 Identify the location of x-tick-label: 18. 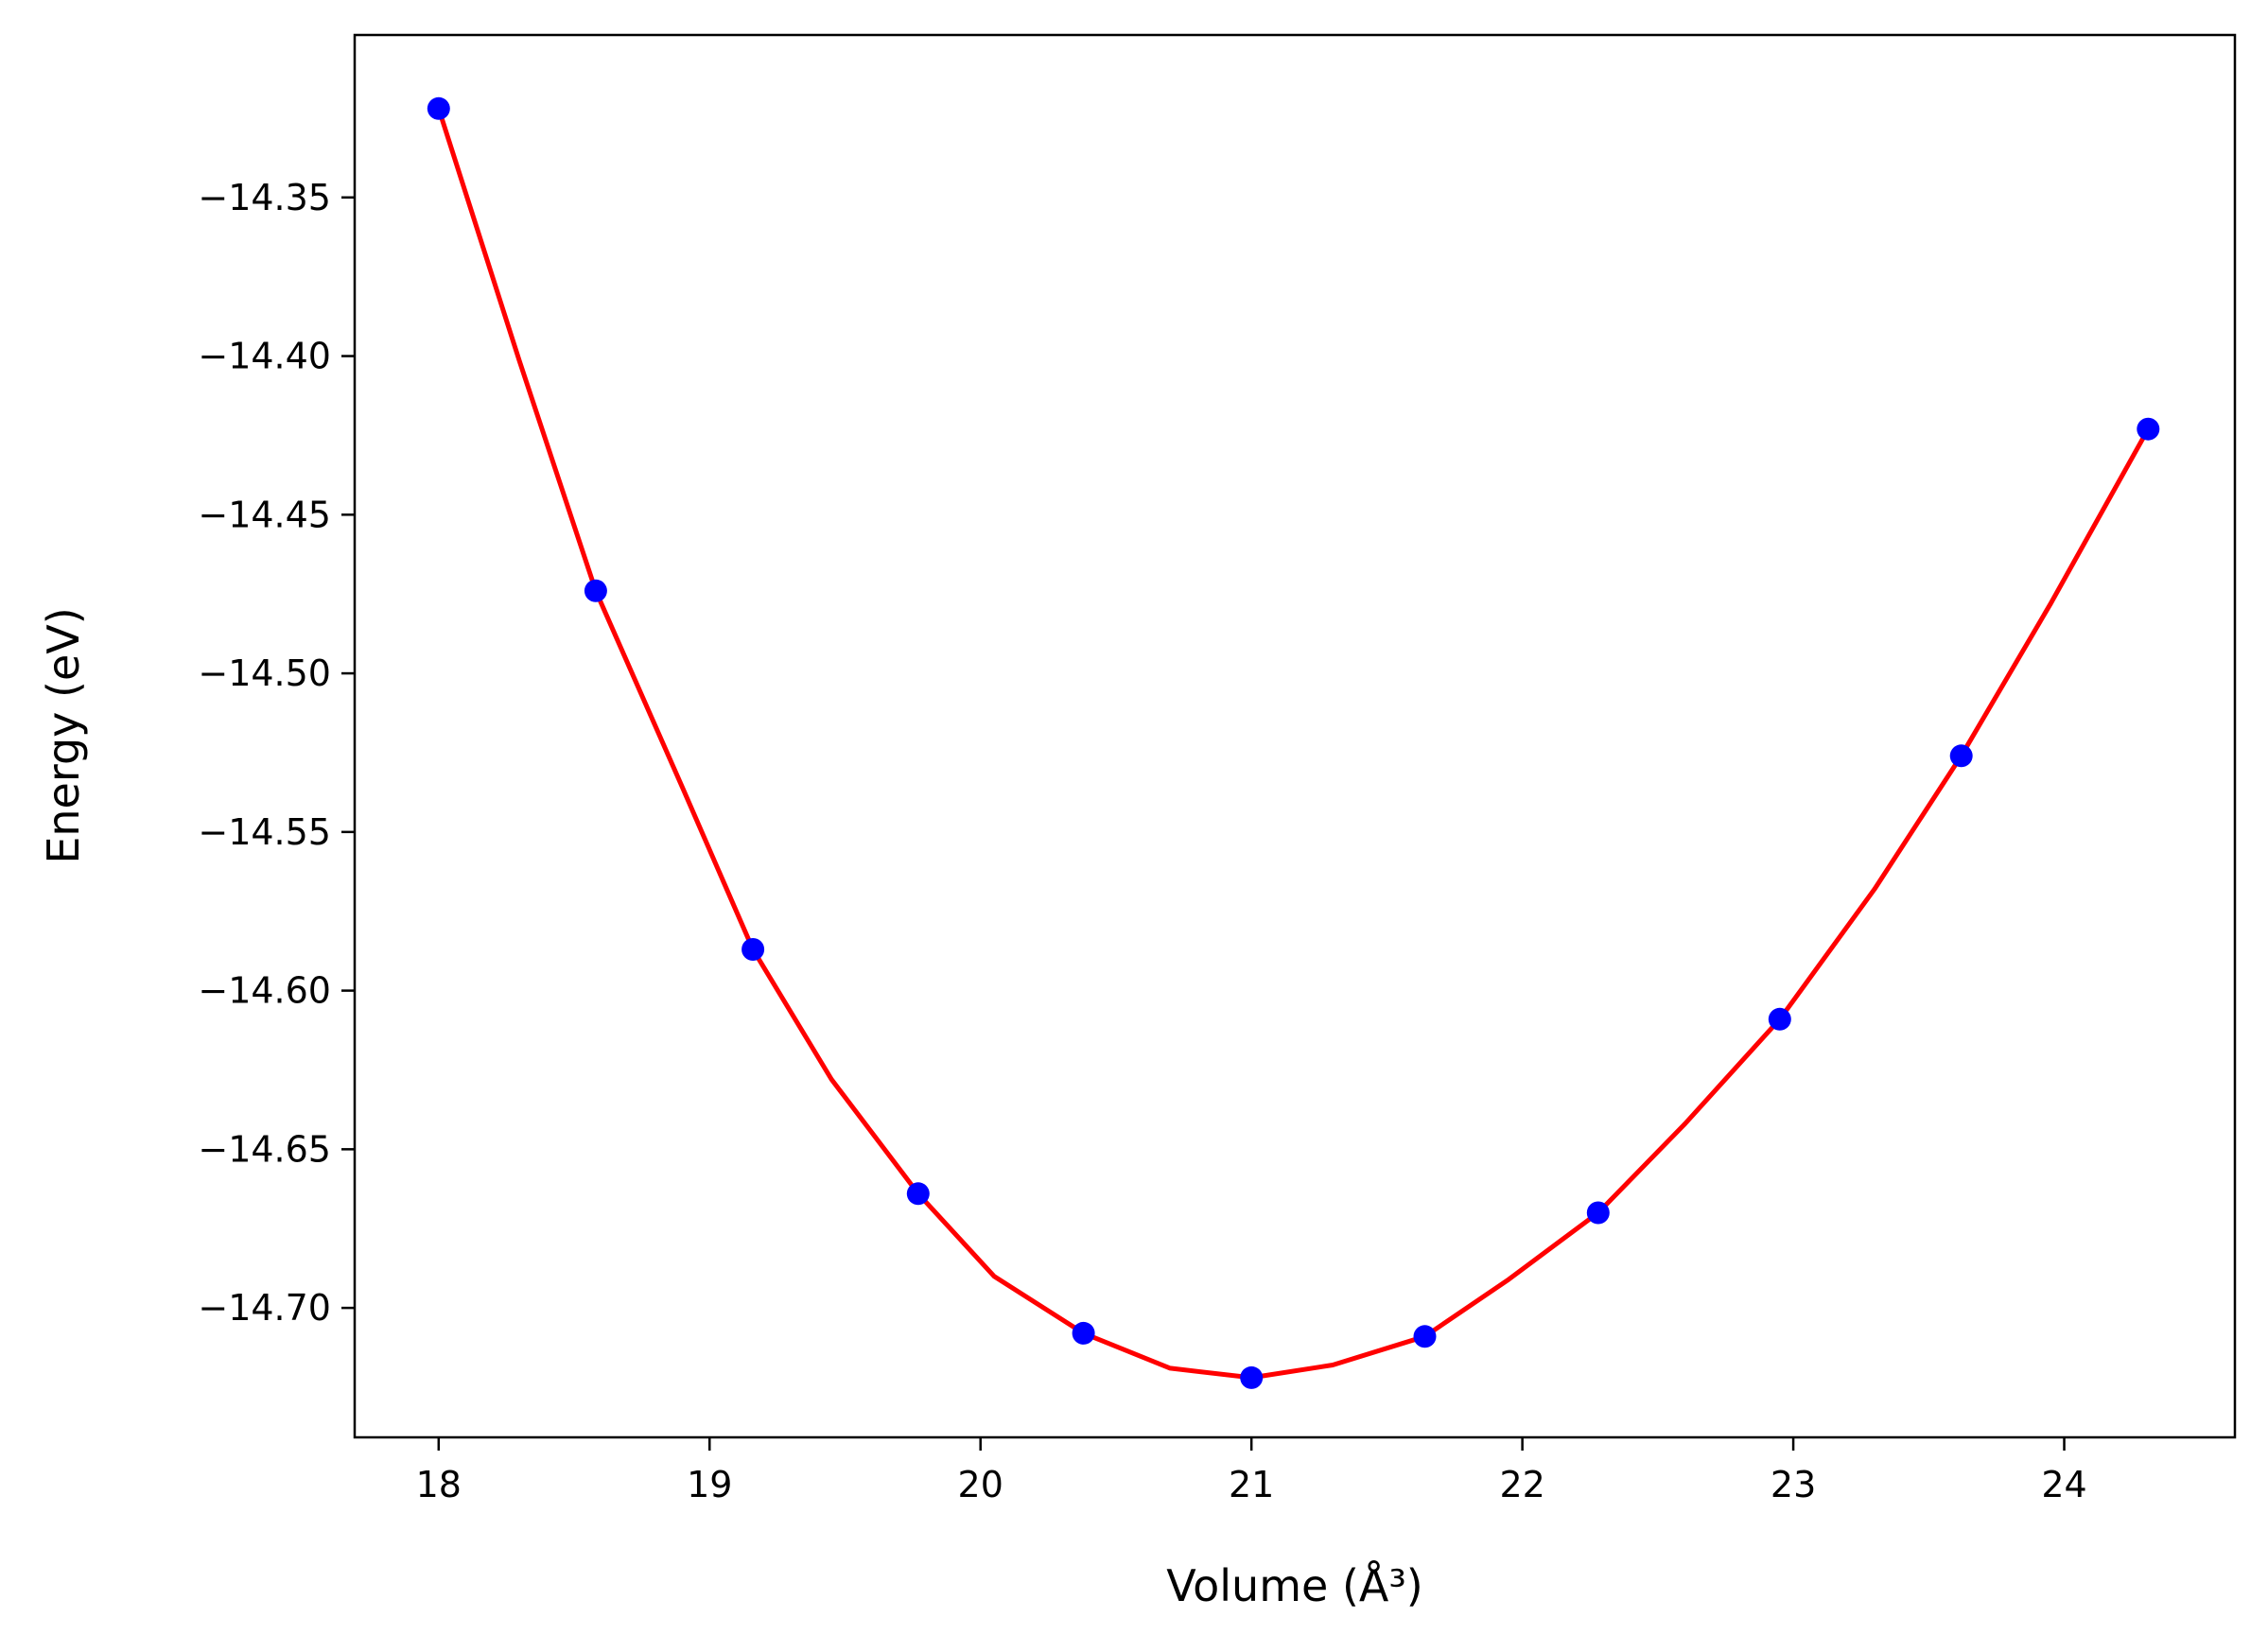
(439, 1485).